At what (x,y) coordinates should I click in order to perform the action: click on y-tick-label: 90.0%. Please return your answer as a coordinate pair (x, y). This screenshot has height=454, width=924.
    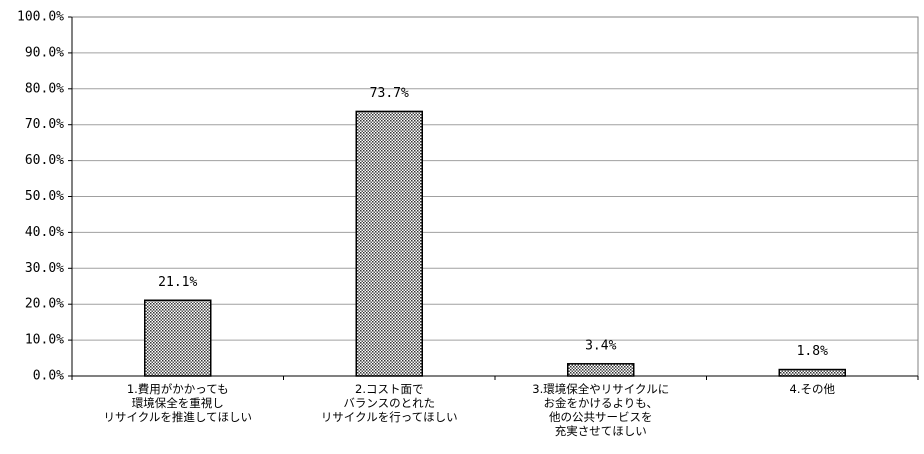
    Looking at the image, I should click on (44, 52).